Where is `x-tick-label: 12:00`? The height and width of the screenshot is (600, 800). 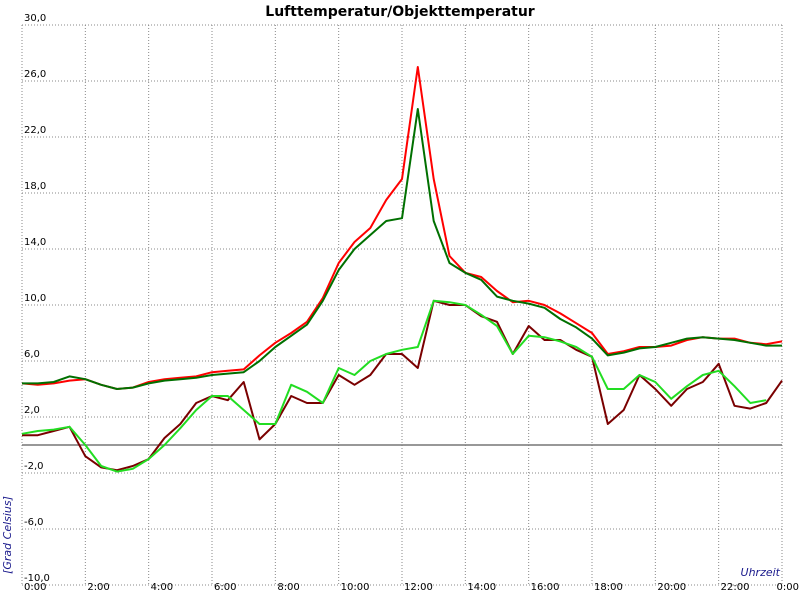 x-tick-label: 12:00 is located at coordinates (418, 587).